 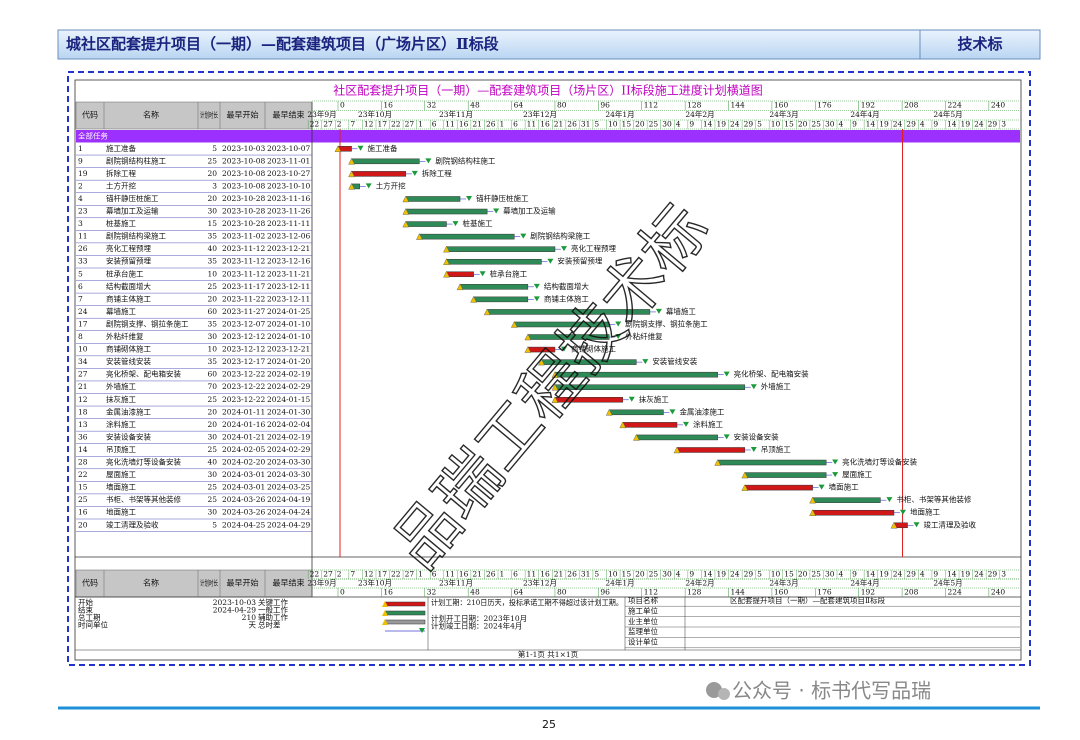 What do you see at coordinates (93, 625) in the screenshot?
I see `info-label: 时间单位` at bounding box center [93, 625].